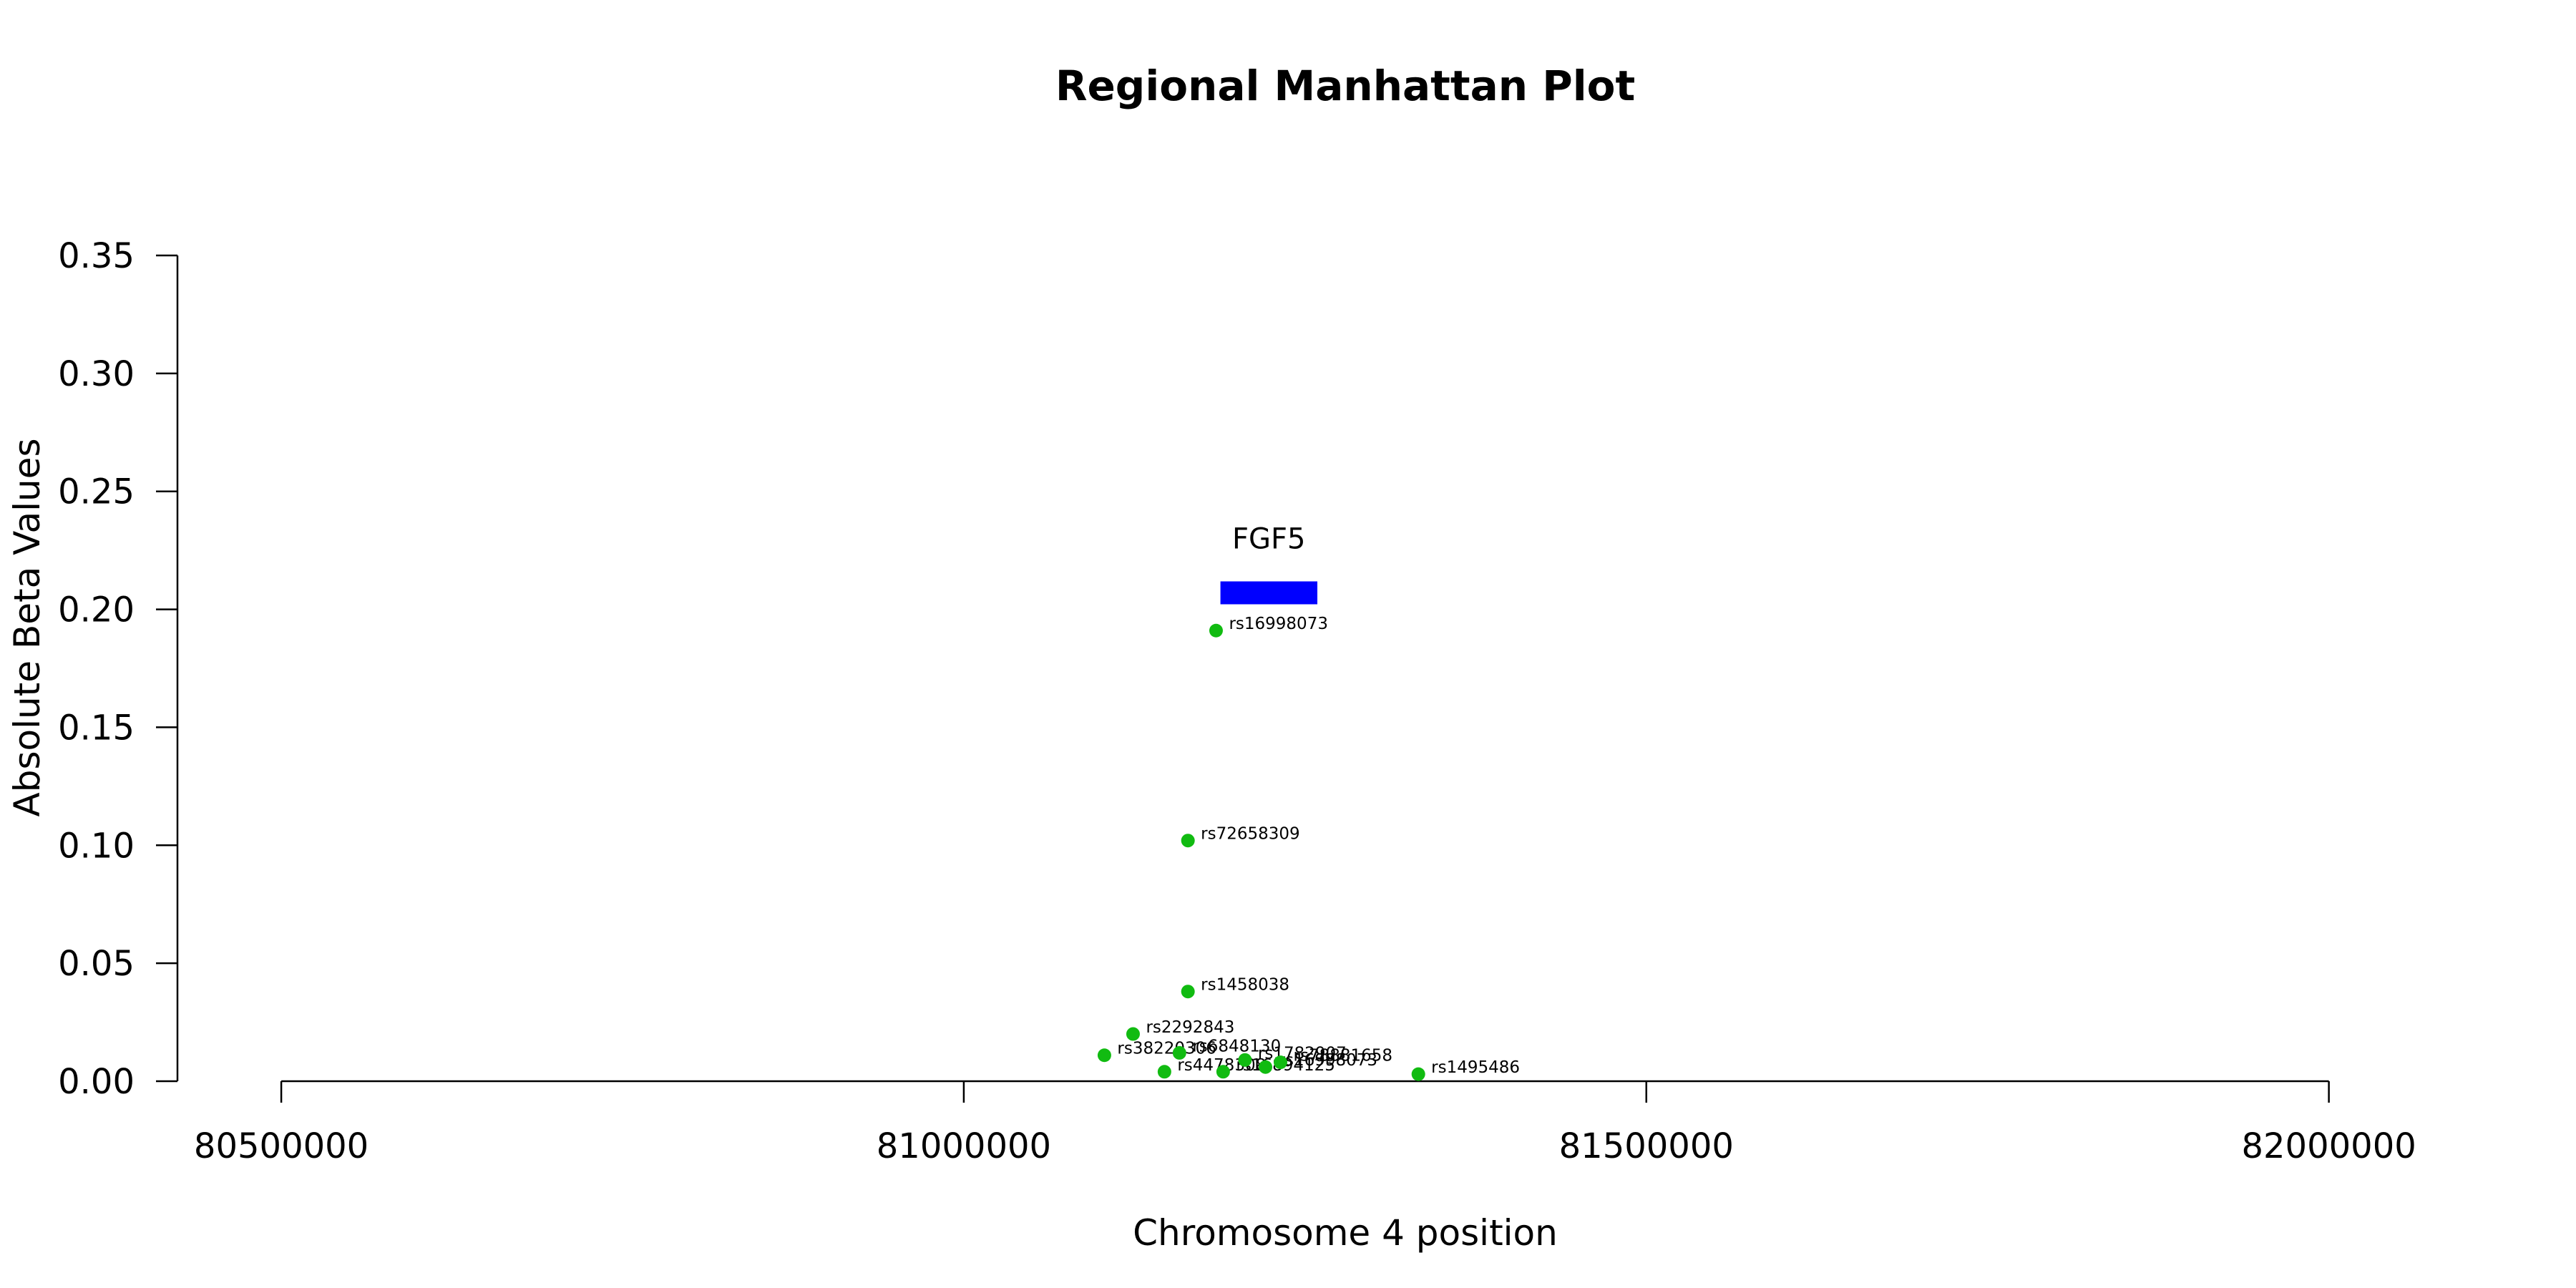  I want to click on gene-bar, so click(1269, 593).